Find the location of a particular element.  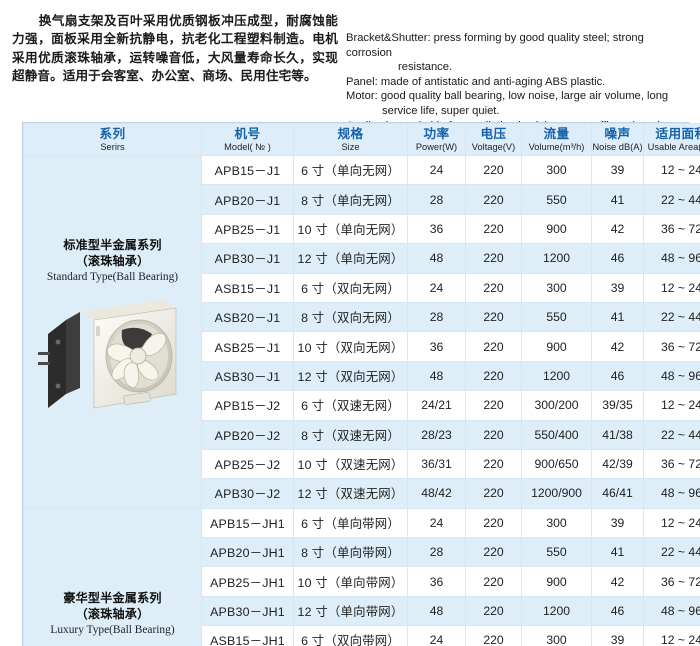

cell-power: 28/23 is located at coordinates (436, 434).